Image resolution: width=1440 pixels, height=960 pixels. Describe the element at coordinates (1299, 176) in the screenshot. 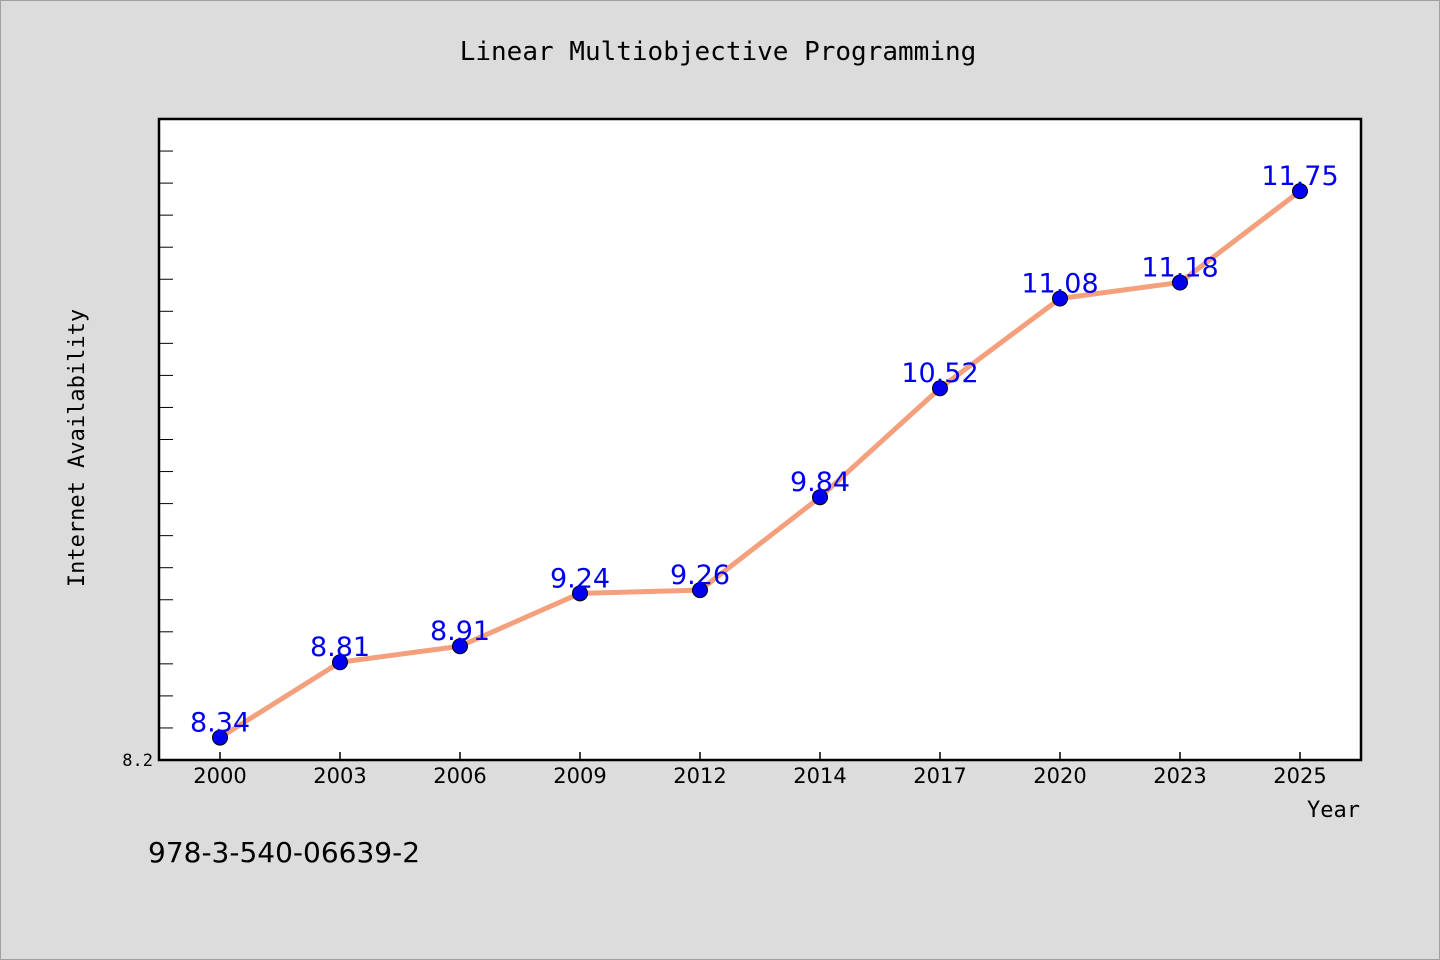

I see `data-label: 11.75` at that location.